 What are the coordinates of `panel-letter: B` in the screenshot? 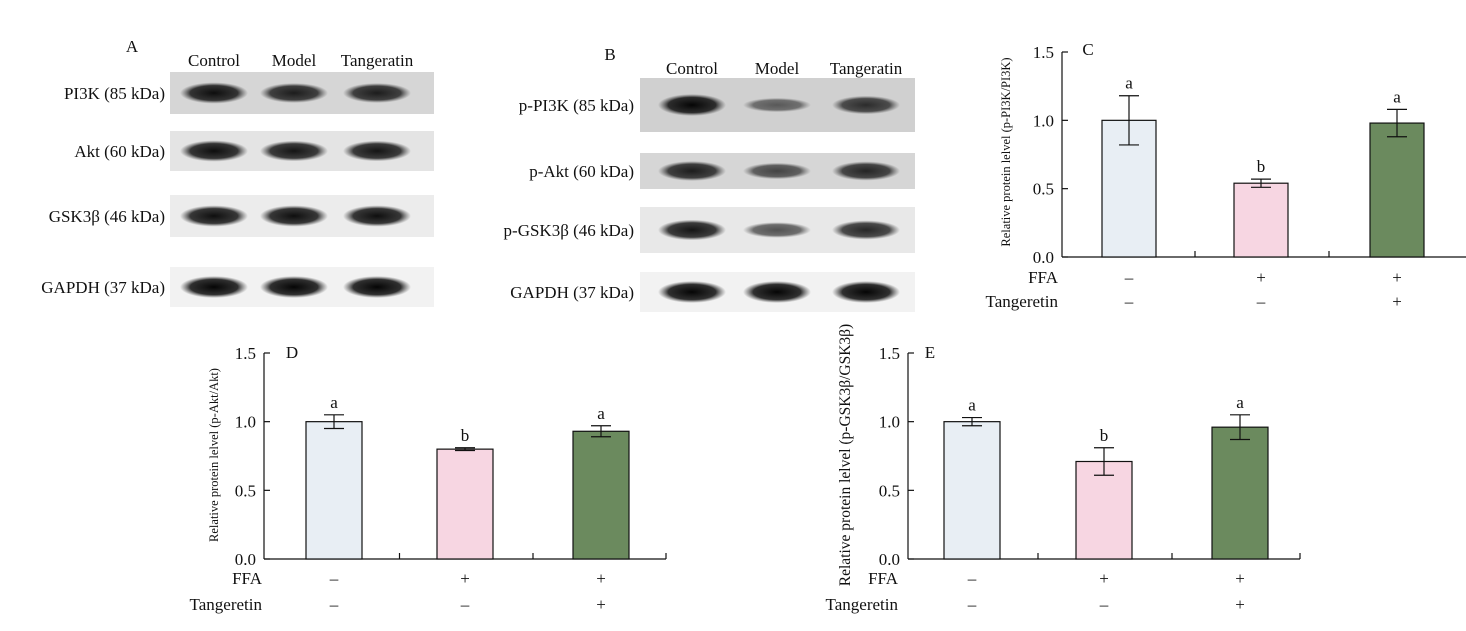 It's located at (609, 54).